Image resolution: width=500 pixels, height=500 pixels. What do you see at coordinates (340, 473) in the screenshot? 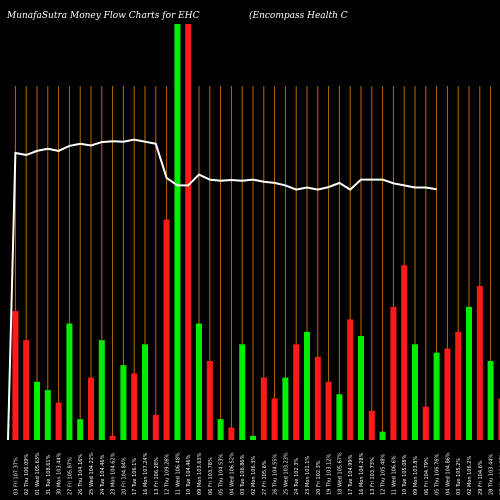
I see `x-tick-label: 18 Wed 105.67%` at bounding box center [340, 473].